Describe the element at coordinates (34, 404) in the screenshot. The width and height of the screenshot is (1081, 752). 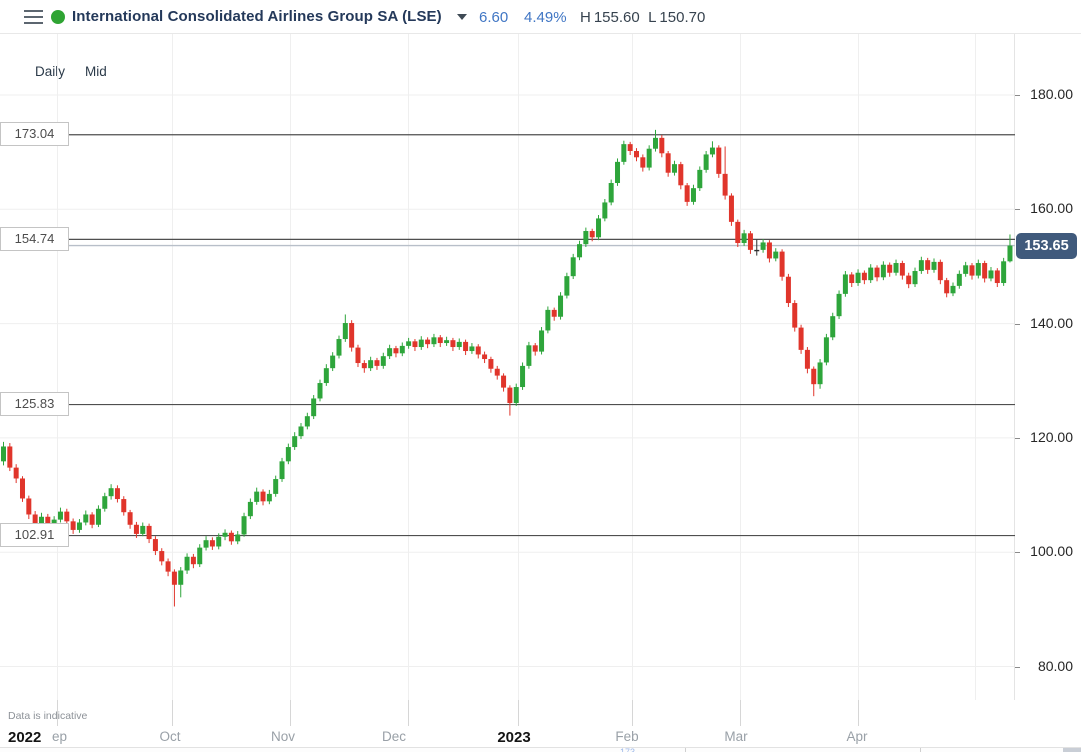
I see `price-level-label: 125.83` at that location.